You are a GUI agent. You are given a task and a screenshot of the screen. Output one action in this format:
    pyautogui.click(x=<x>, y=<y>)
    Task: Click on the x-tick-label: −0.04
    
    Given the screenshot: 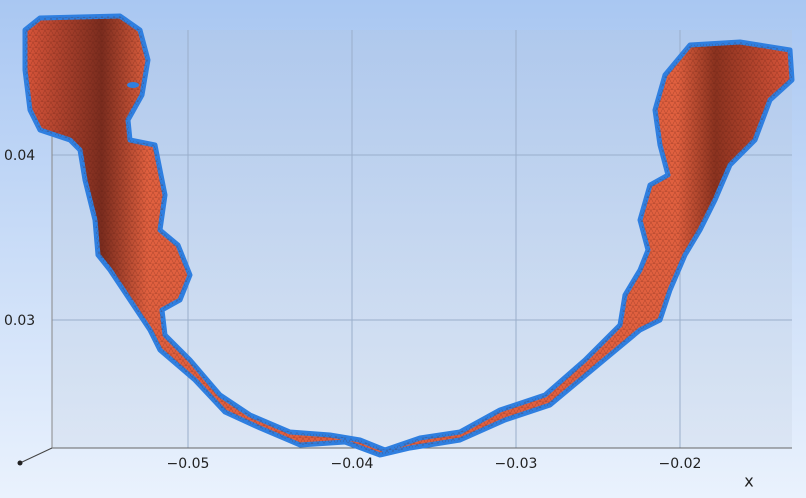 What is the action you would take?
    pyautogui.click(x=352, y=464)
    